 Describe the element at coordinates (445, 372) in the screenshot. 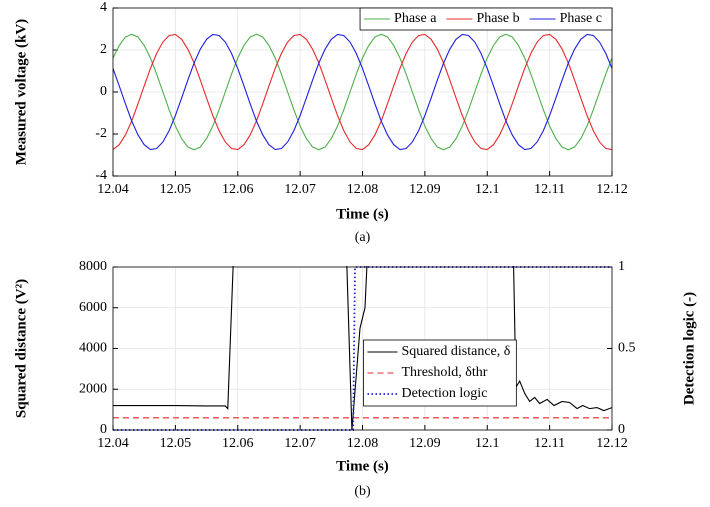

I see `legend-label: Threshold, δthr` at that location.